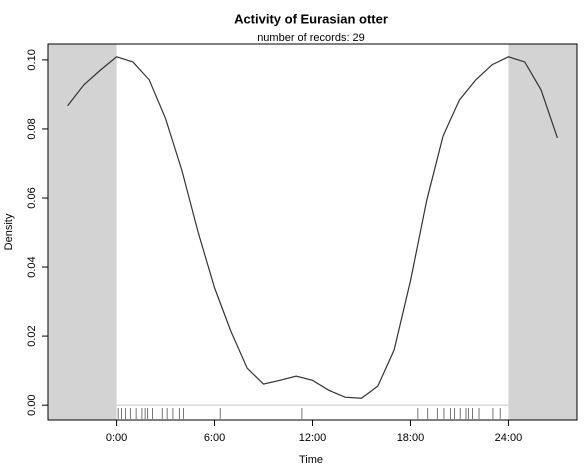 The width and height of the screenshot is (585, 470). Describe the element at coordinates (32, 266) in the screenshot. I see `y-tick-label: 0.04` at that location.